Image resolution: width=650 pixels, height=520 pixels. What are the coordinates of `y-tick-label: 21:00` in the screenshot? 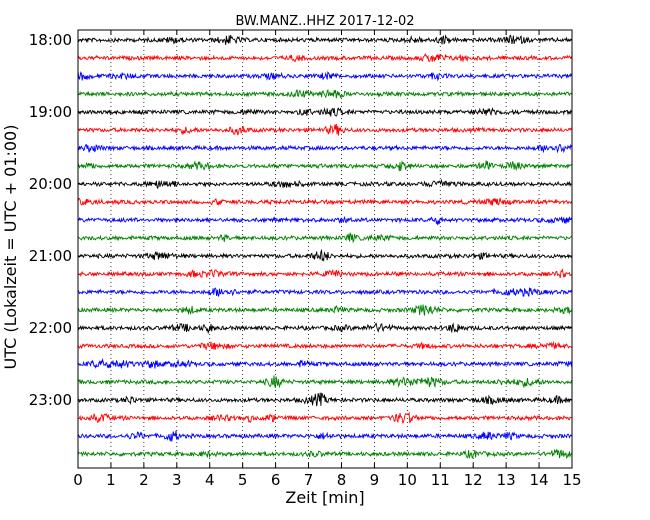 It's located at (50, 256).